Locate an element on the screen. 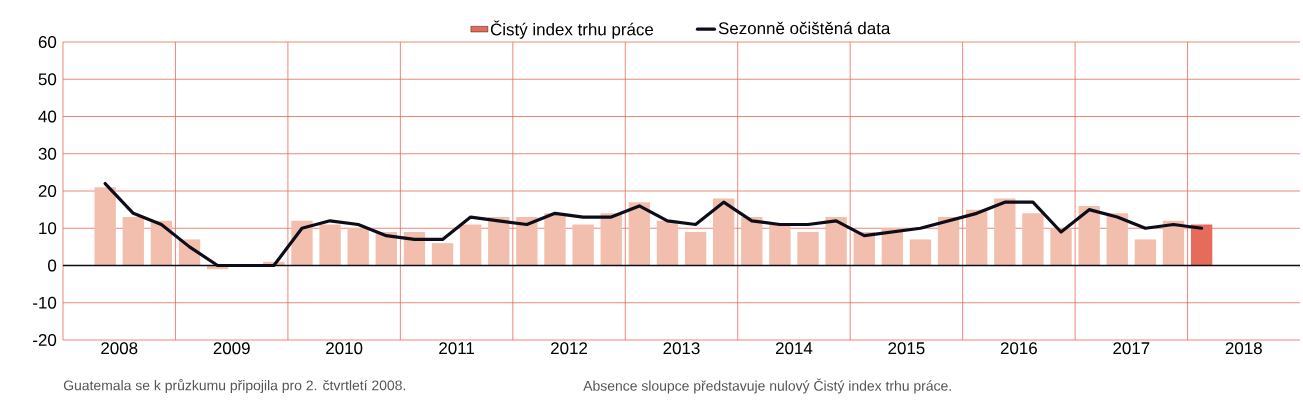 The image size is (1303, 403). x-tick-label: 2018 is located at coordinates (1243, 348).